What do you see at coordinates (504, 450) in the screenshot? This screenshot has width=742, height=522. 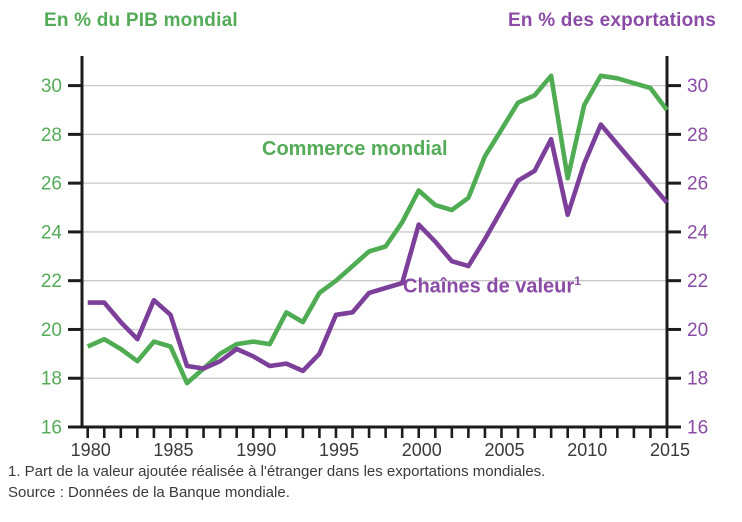 I see `x-tick-label: 2005` at bounding box center [504, 450].